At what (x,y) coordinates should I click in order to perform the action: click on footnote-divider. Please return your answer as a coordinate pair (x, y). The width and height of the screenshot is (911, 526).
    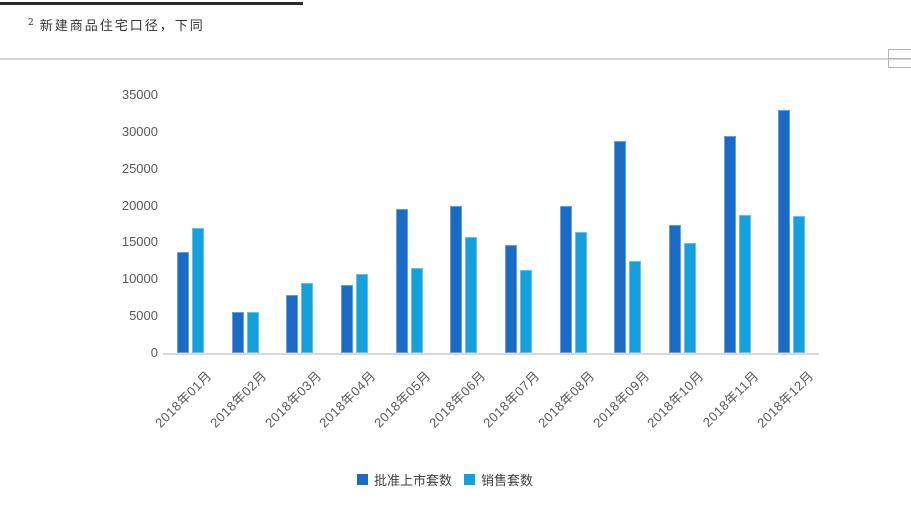
    Looking at the image, I should click on (151, 3).